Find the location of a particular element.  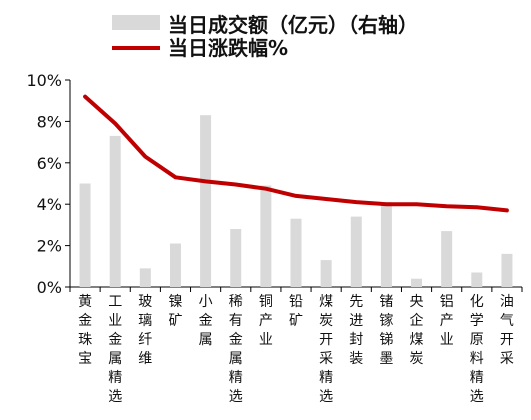

x-tick-label: 煤炭开采精选 is located at coordinates (326, 349).